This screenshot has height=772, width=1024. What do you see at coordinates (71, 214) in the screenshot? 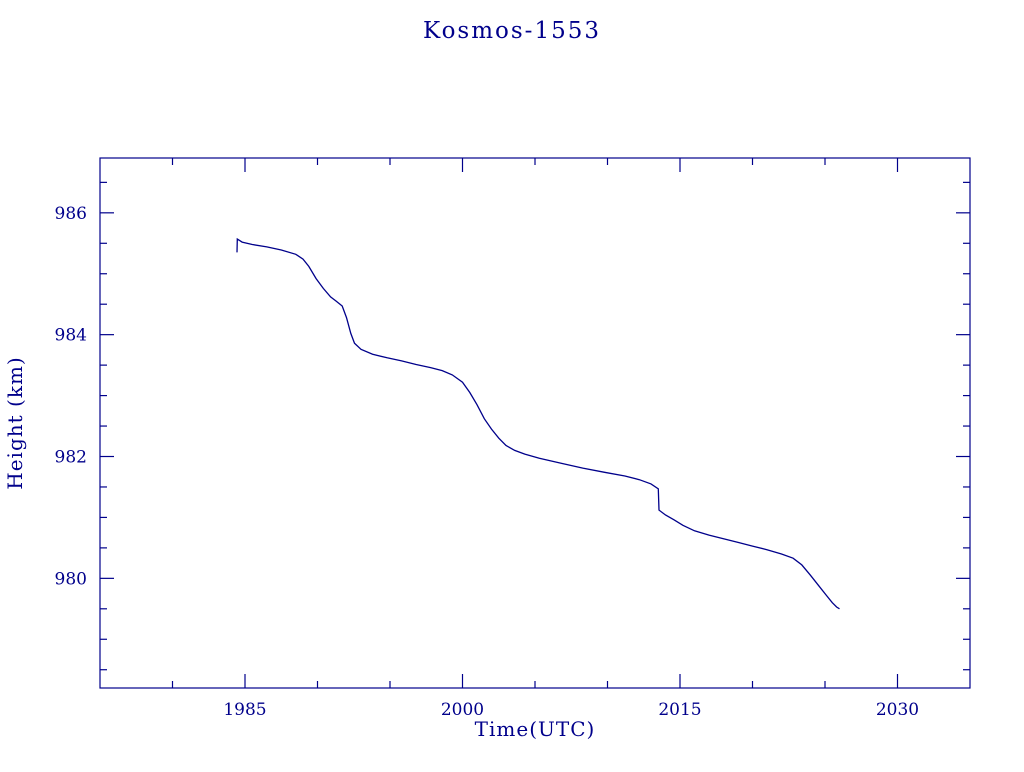
I see `y-tick-label: 986` at bounding box center [71, 214].